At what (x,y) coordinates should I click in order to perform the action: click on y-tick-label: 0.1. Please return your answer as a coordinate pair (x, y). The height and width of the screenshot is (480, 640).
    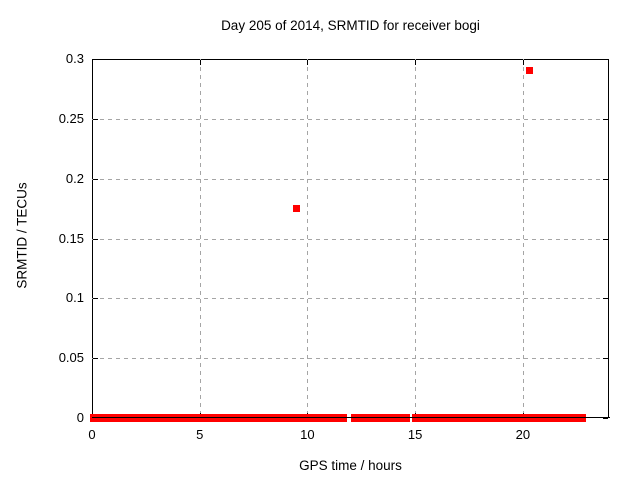
    Looking at the image, I should click on (74, 298).